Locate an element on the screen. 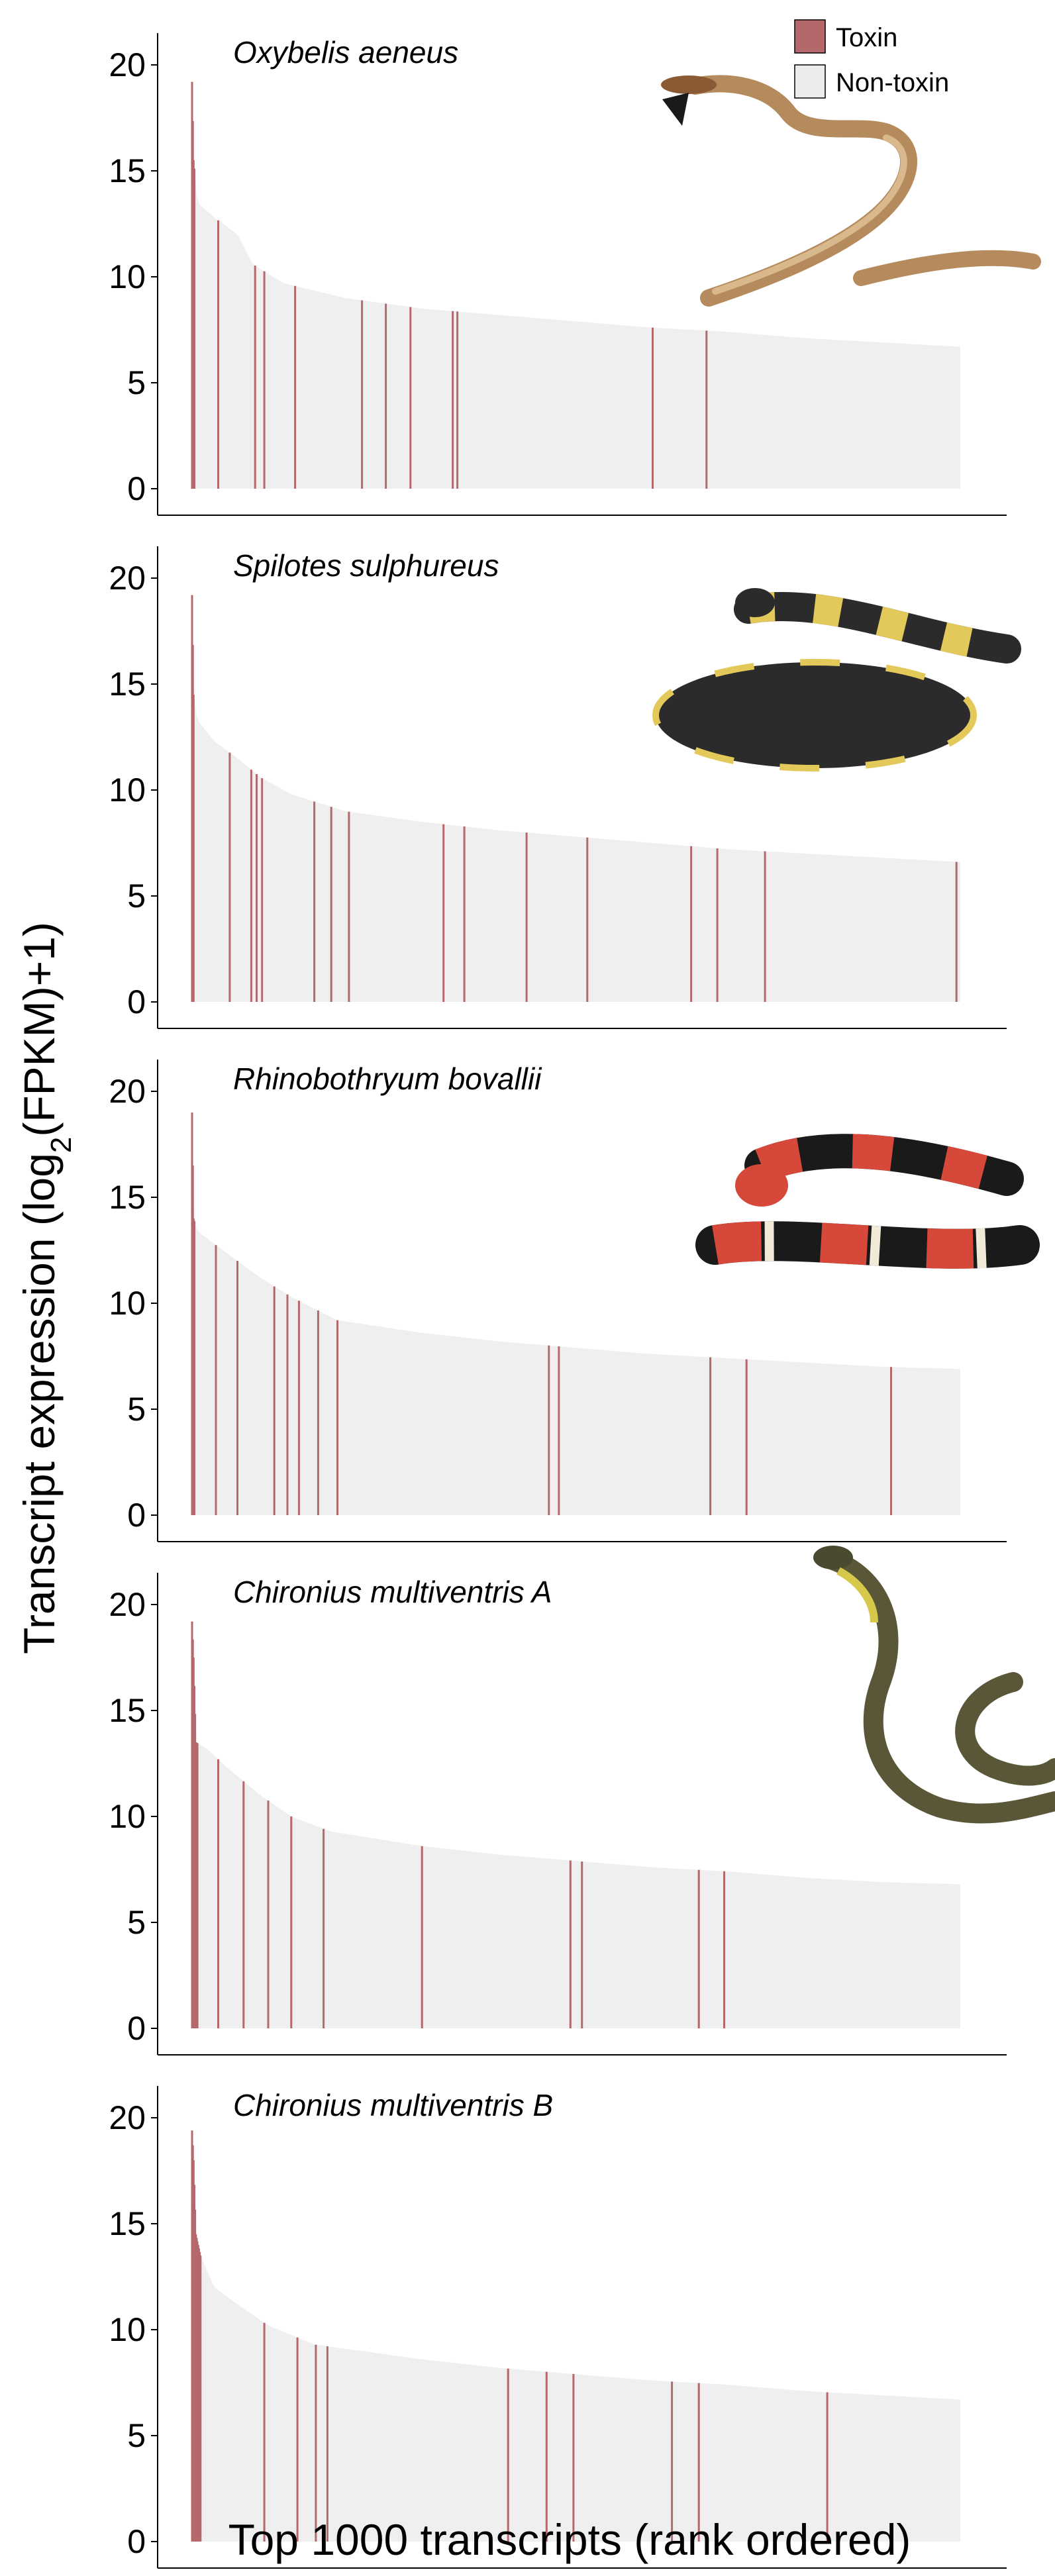 Image resolution: width=1055 pixels, height=2576 pixels. legend-label-toxin: Toxin is located at coordinates (866, 37).